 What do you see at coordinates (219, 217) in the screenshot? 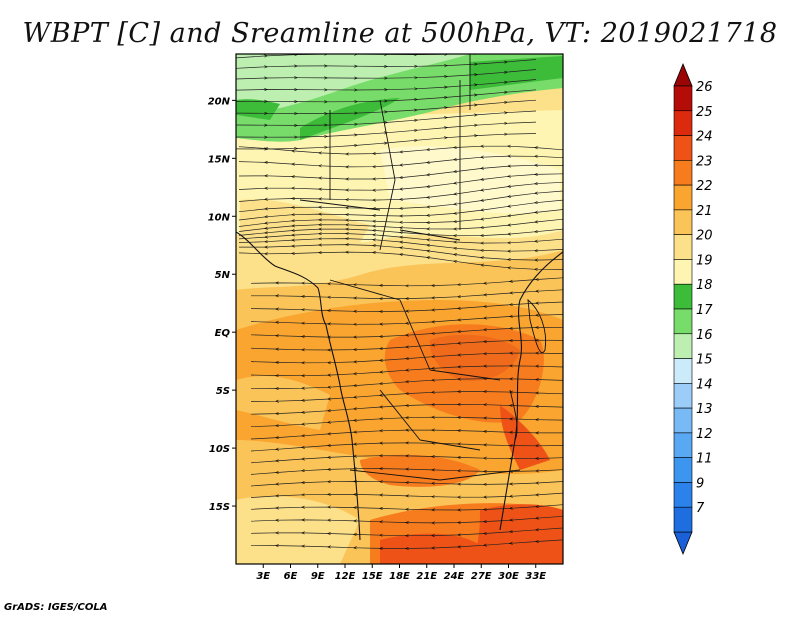
I see `lat-tick-label: 10N` at bounding box center [219, 217].